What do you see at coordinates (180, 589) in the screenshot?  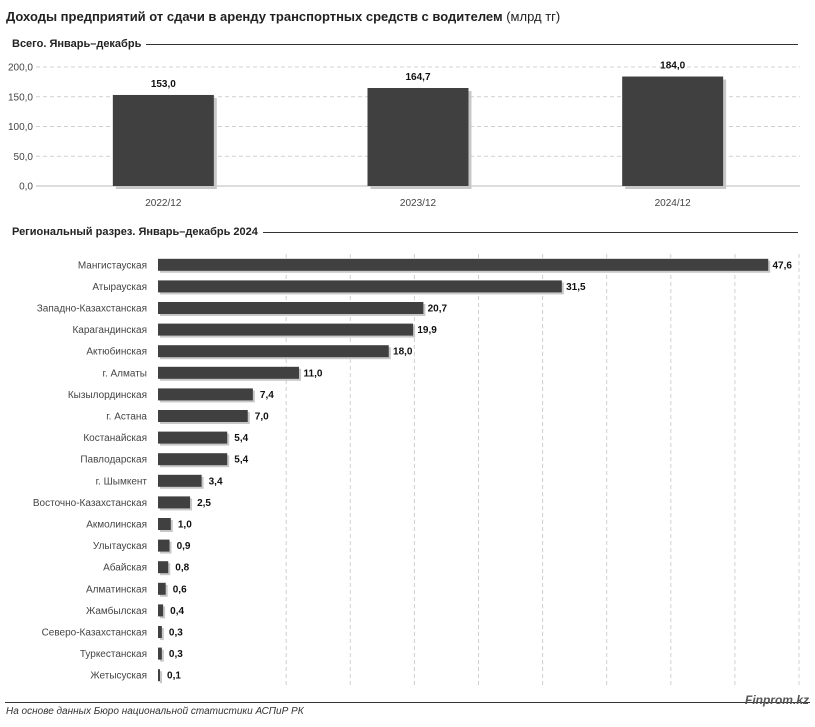 I see `data-label: 0,6` at bounding box center [180, 589].